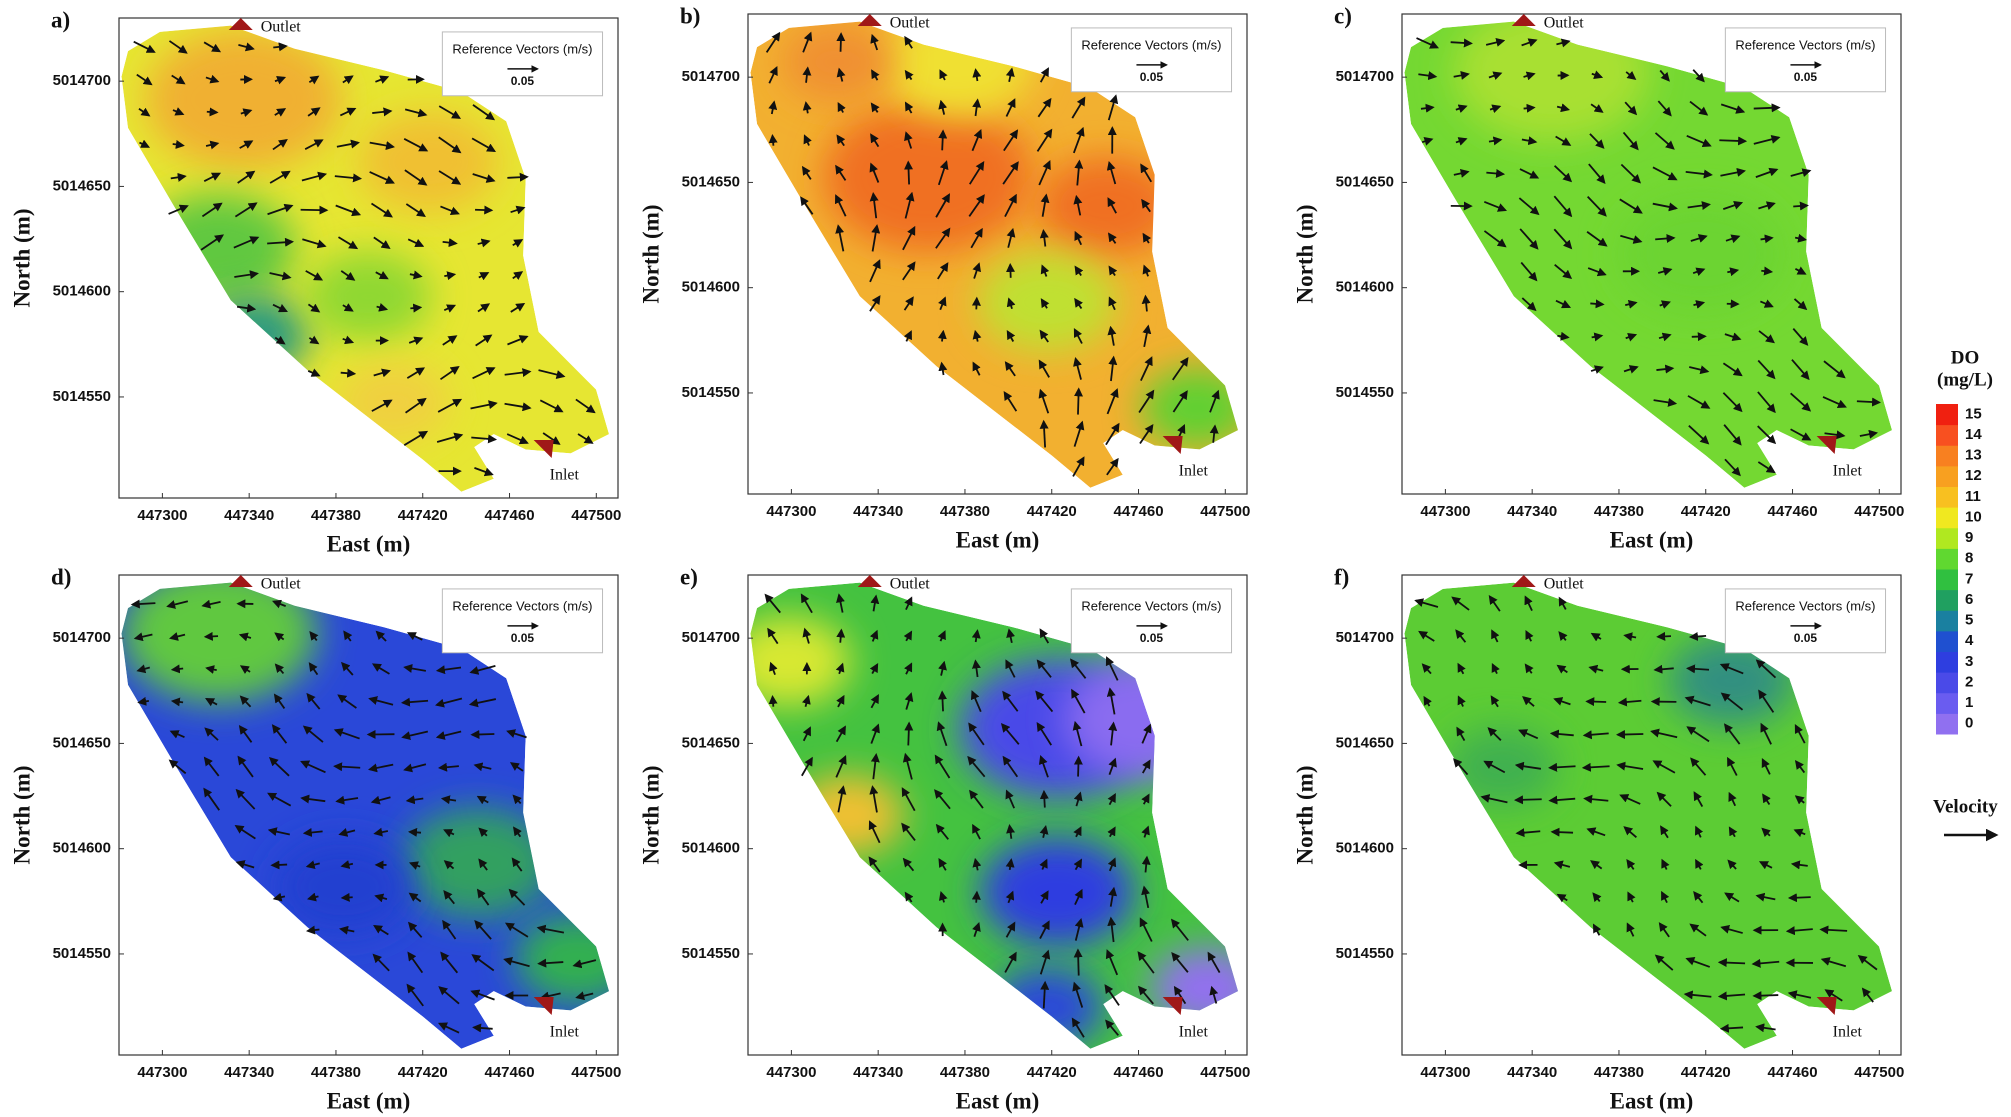 The height and width of the screenshot is (1117, 2011). What do you see at coordinates (562, 959) in the screenshot?
I see `do-patch` at bounding box center [562, 959].